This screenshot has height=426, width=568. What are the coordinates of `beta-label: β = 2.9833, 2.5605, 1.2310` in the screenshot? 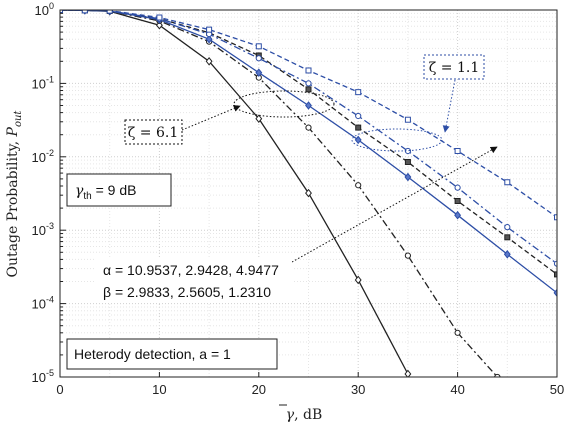 It's located at (187, 292).